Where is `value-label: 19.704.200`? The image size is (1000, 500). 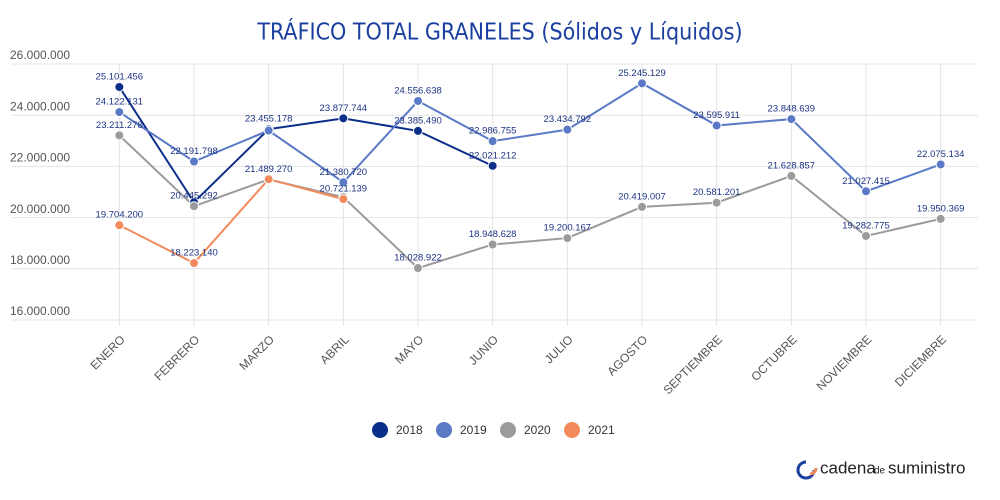
value-label: 19.704.200 is located at coordinates (120, 215).